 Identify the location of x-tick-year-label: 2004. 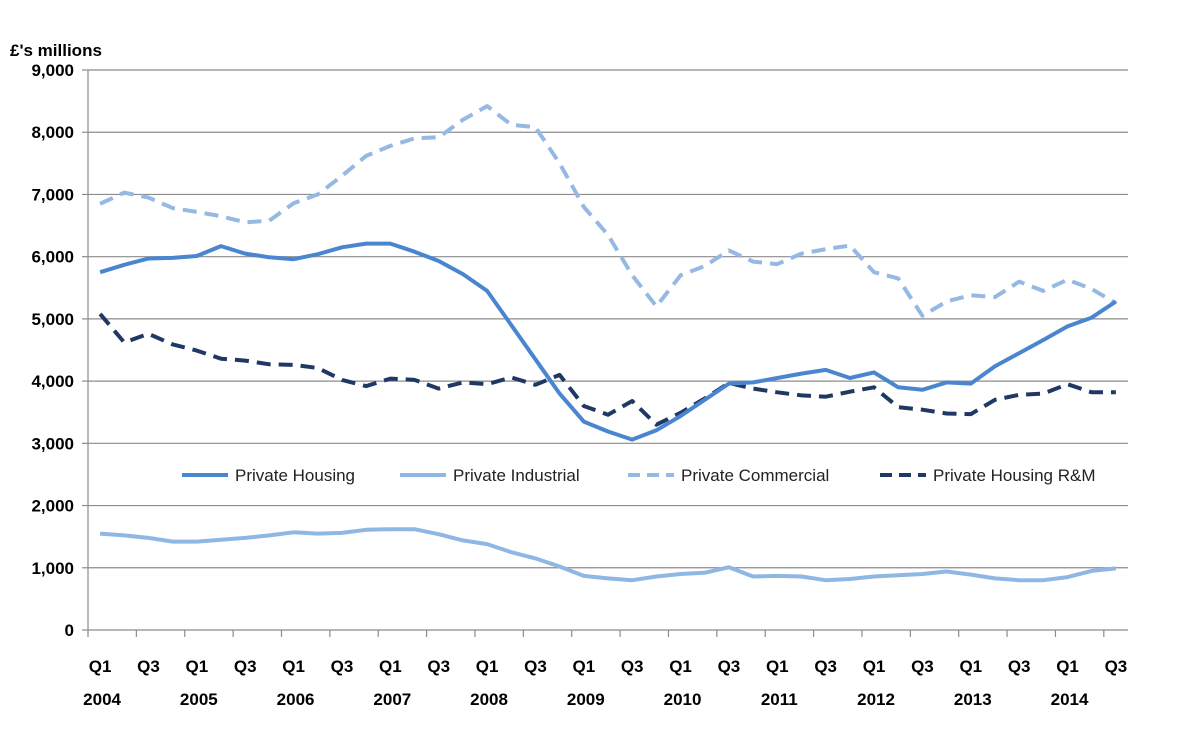
(102, 699).